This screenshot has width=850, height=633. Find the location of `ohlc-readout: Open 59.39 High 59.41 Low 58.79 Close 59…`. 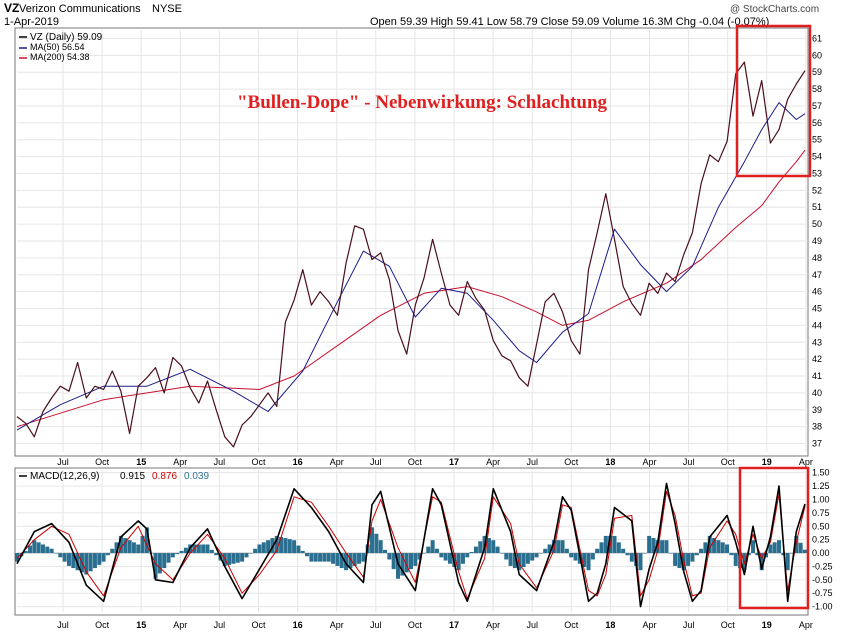

ohlc-readout: Open 59.39 High 59.41 Low 58.79 Close 59… is located at coordinates (569, 22).